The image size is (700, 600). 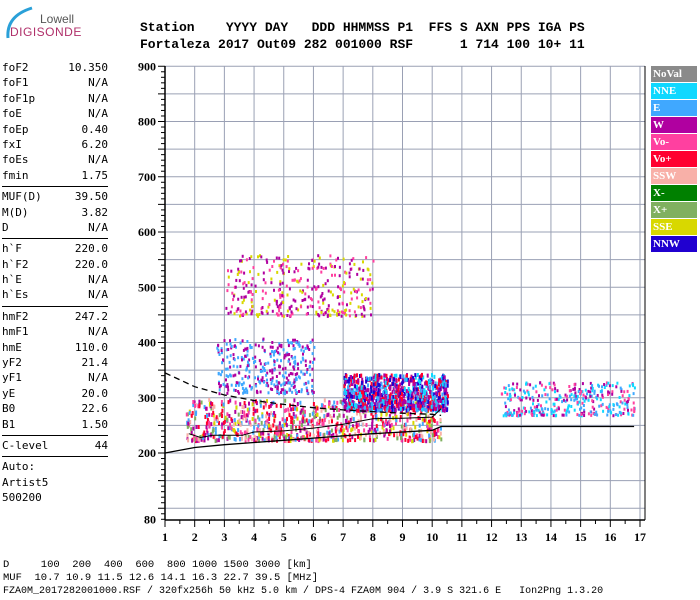 What do you see at coordinates (15, 67) in the screenshot?
I see `param-label: foF2` at bounding box center [15, 67].